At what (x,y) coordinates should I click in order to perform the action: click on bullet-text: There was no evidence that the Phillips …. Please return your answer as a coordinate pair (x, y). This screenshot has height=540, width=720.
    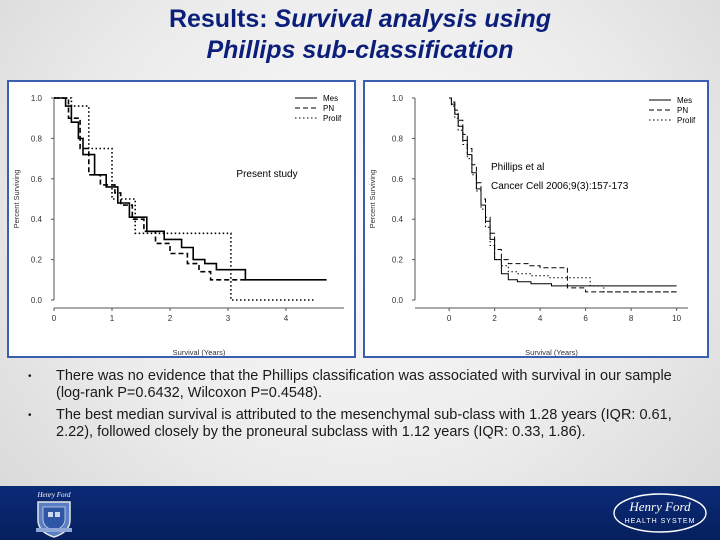
    Looking at the image, I should click on (364, 384).